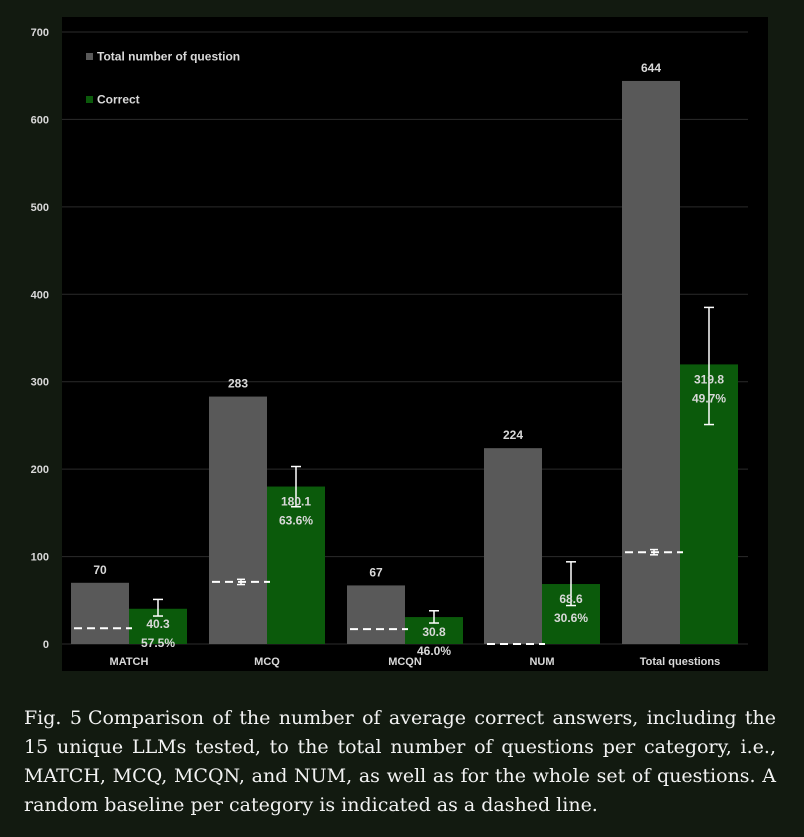 This screenshot has width=804, height=837. What do you see at coordinates (46, 645) in the screenshot?
I see `y-tick-label: 0` at bounding box center [46, 645].